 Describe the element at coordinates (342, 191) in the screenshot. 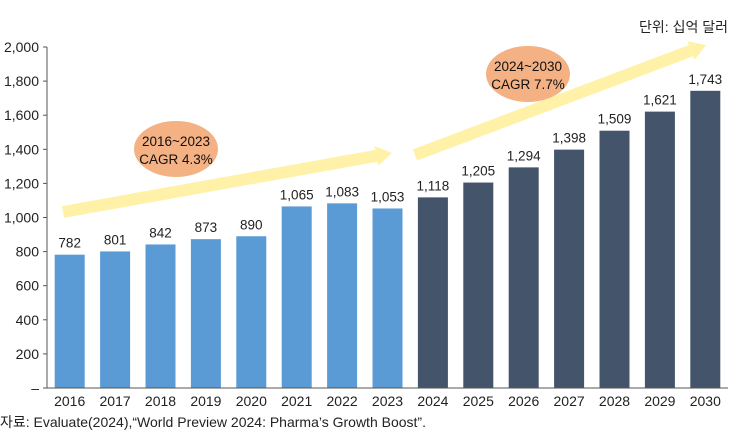

I see `data-label-2022: 1,083` at that location.